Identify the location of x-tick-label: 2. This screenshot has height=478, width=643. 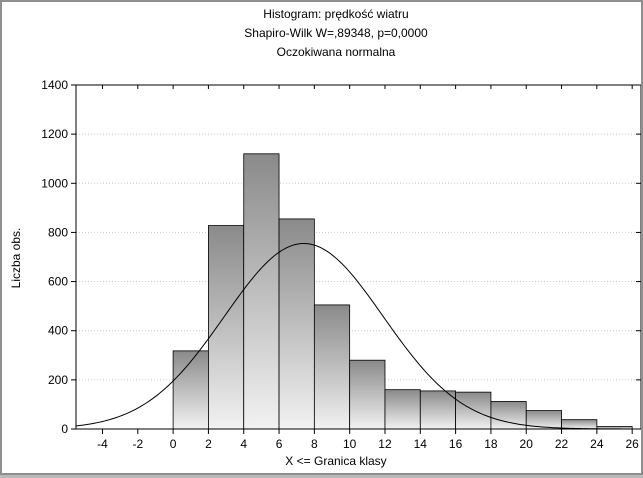
(208, 444).